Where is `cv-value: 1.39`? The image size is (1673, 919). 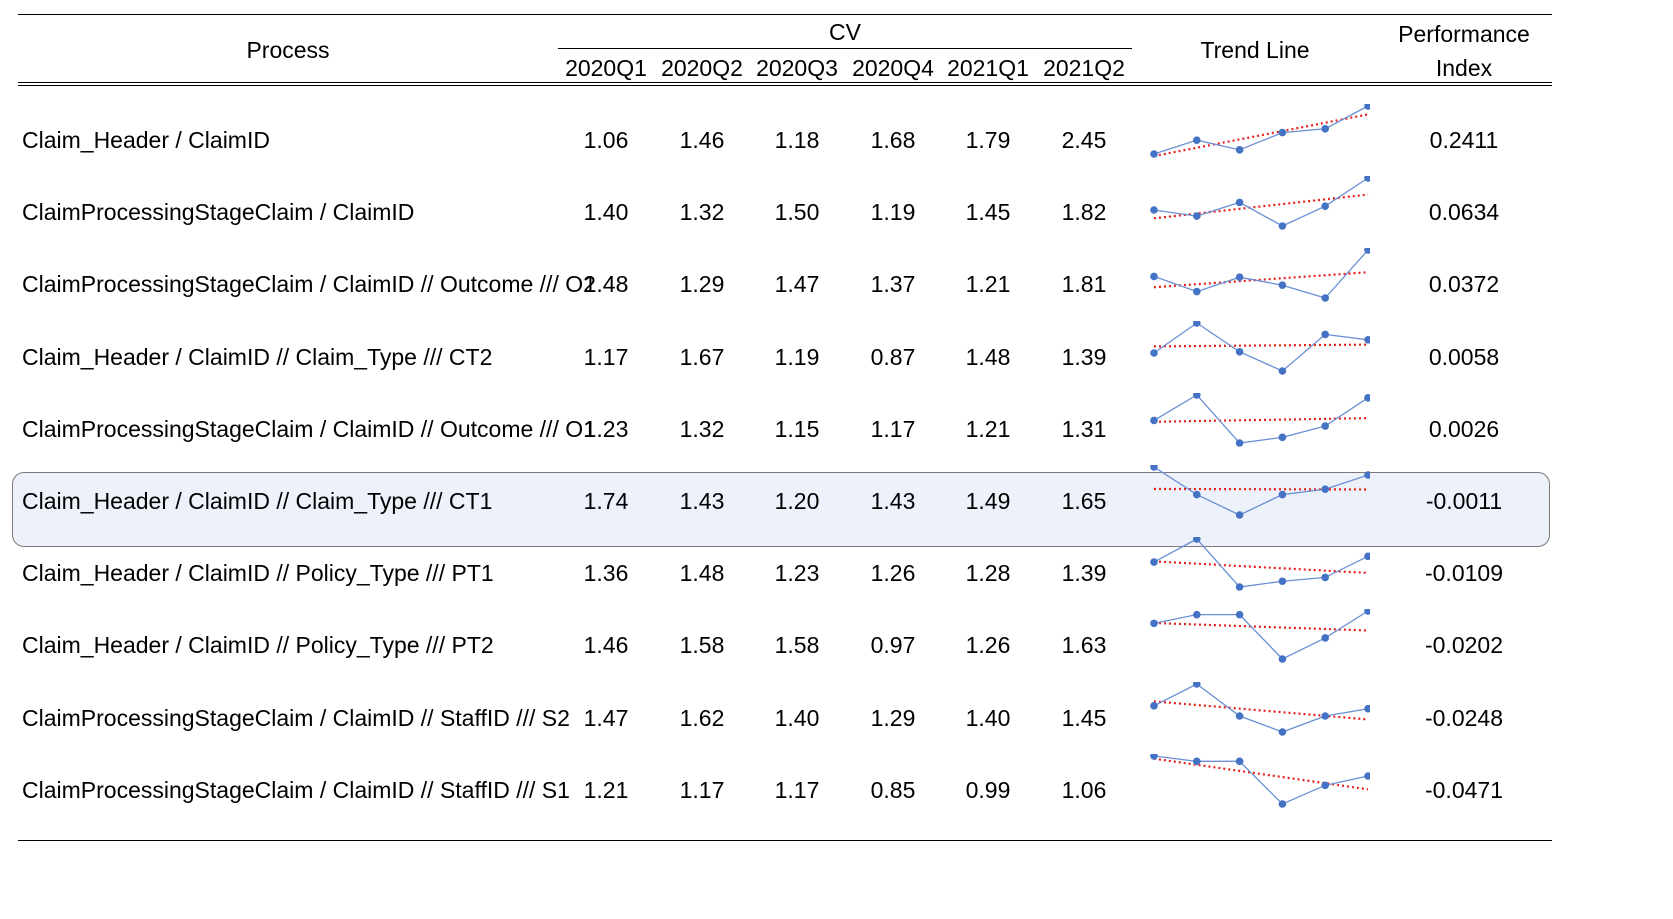
cv-value: 1.39 is located at coordinates (1084, 573).